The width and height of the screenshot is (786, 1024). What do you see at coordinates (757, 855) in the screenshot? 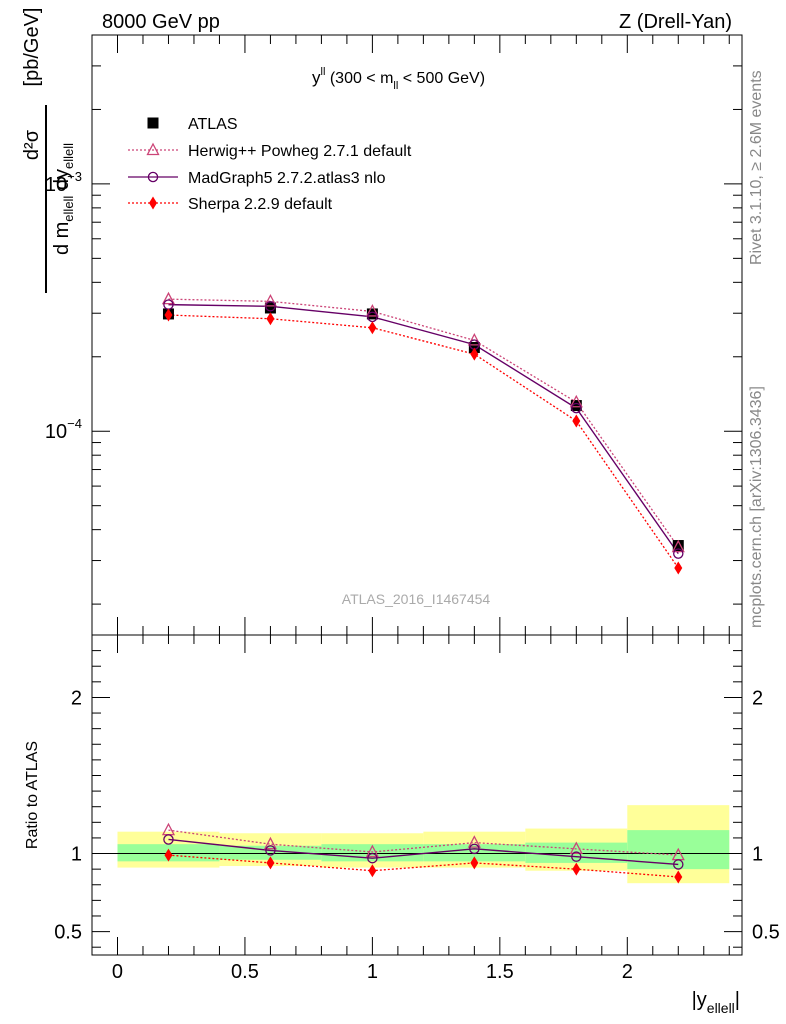
I see `ratio-ytick-label-right: 1` at bounding box center [757, 855].